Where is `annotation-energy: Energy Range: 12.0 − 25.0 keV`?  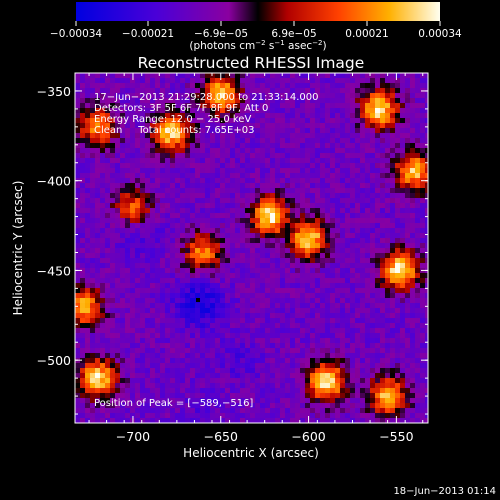
annotation-energy: Energy Range: 12.0 − 25.0 keV is located at coordinates (172, 119).